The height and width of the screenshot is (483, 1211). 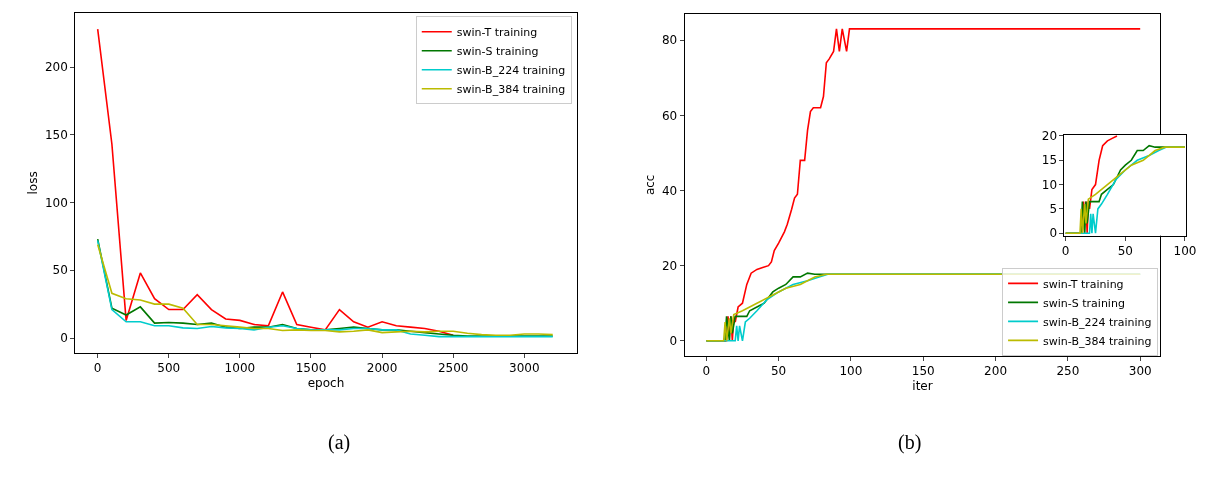 I want to click on x-axis-title: epoch, so click(x=326, y=383).